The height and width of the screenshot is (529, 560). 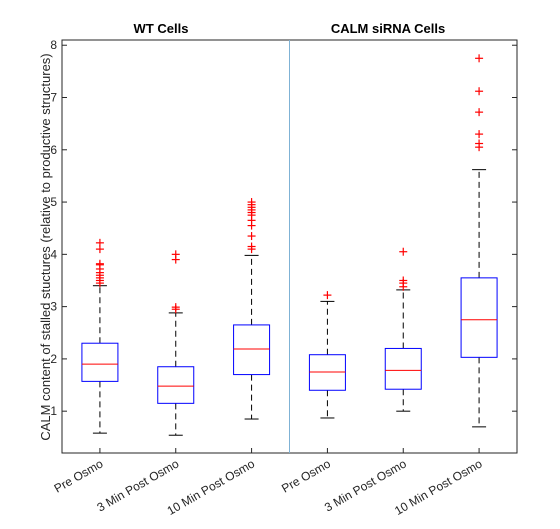 What do you see at coordinates (53, 254) in the screenshot?
I see `y-tick-label: 4` at bounding box center [53, 254].